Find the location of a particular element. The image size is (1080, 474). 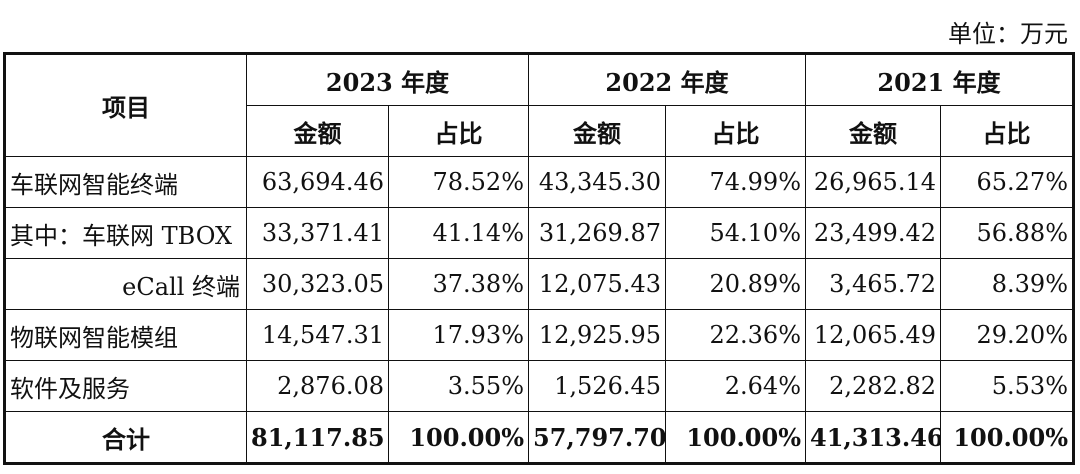

header-year-2023: 2023 年度 is located at coordinates (387, 79).